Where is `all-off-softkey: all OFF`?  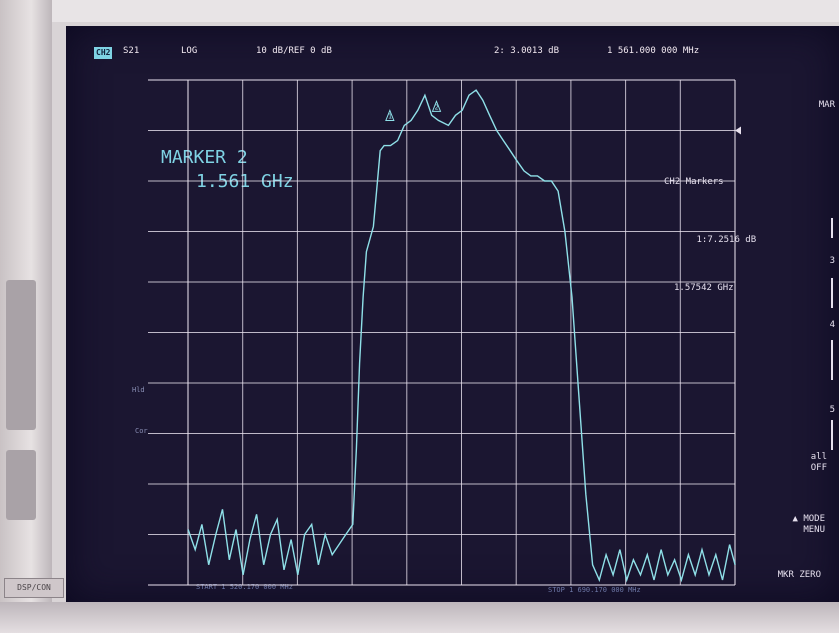 all-off-softkey: all OFF is located at coordinates (818, 462).